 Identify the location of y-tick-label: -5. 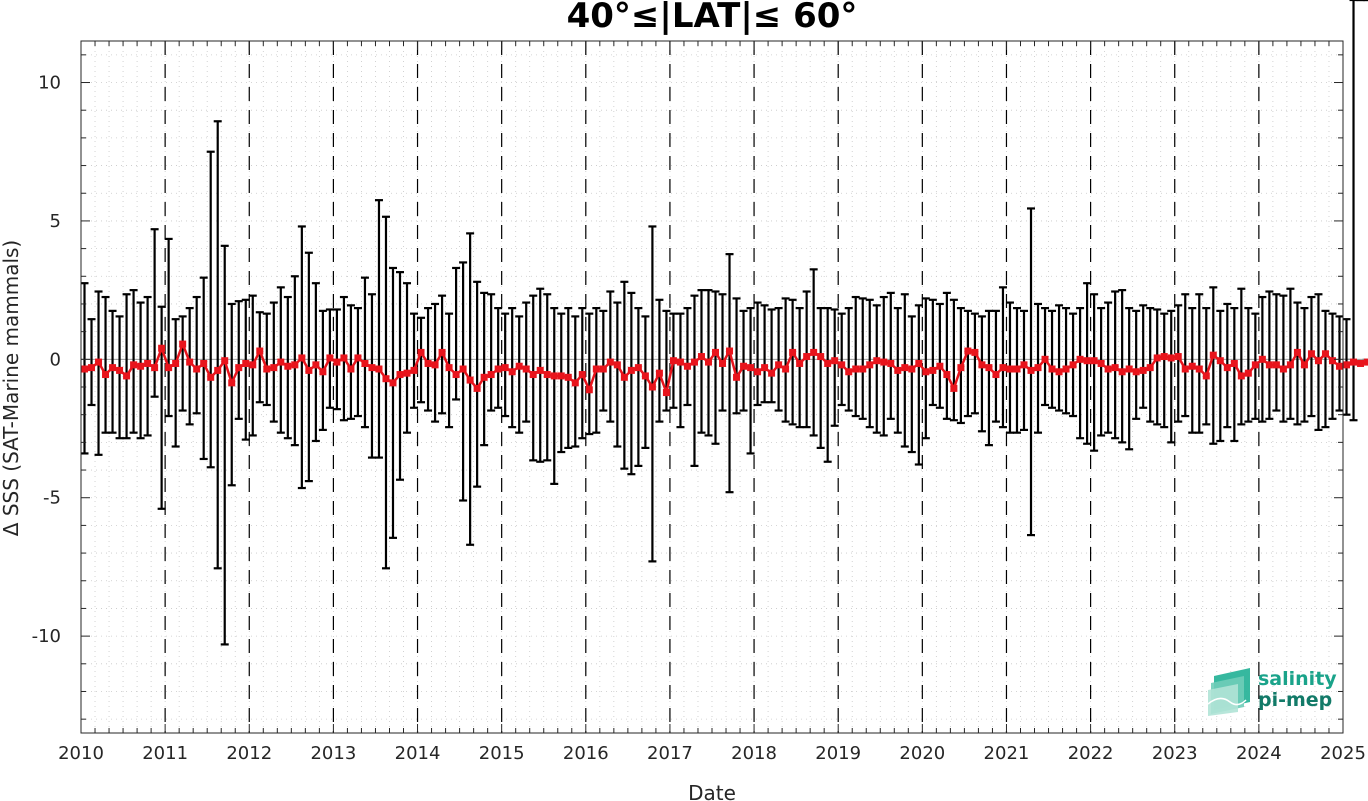
(52, 498).